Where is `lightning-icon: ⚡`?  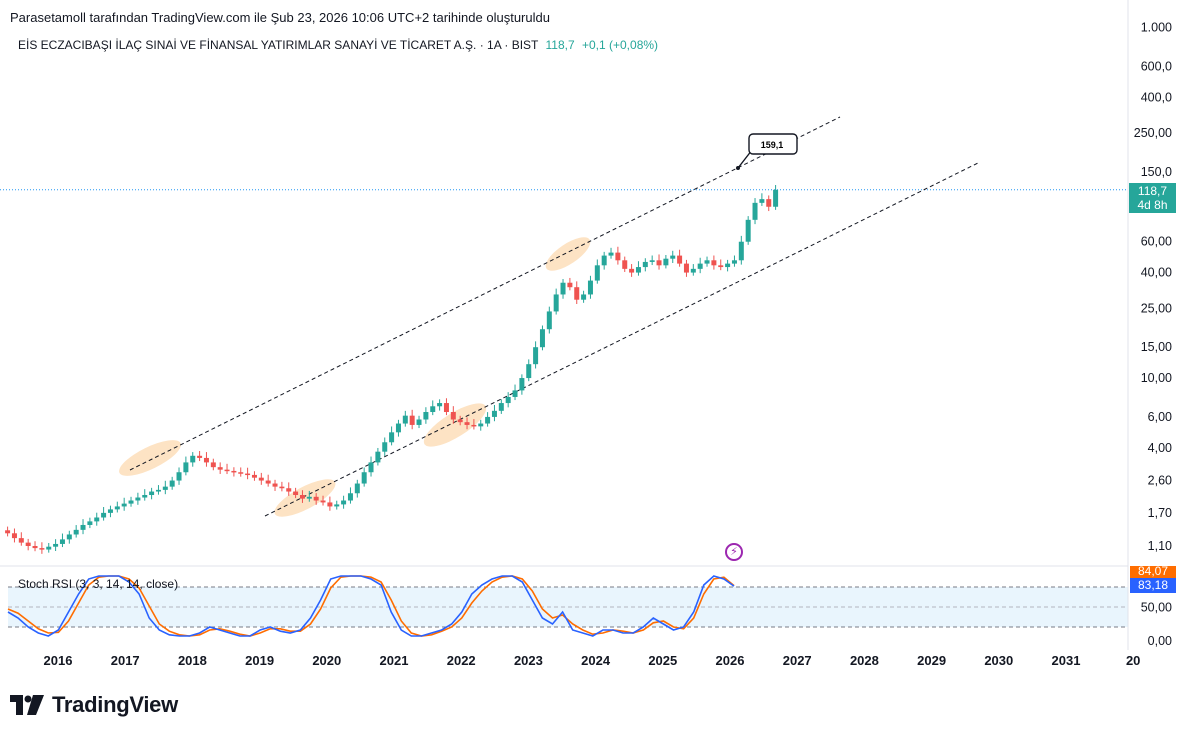
lightning-icon: ⚡ is located at coordinates (734, 552).